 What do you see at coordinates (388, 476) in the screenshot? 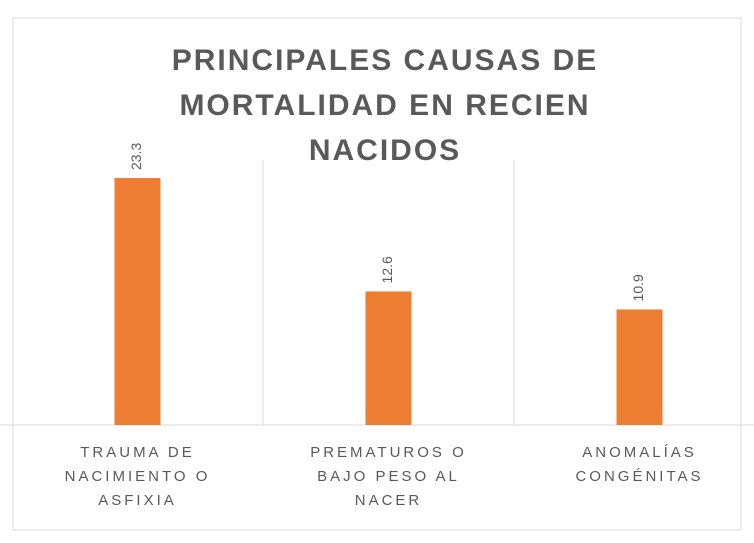
I see `x-tick-label: PREMATUROS O BAJO PESO AL NACER` at bounding box center [388, 476].